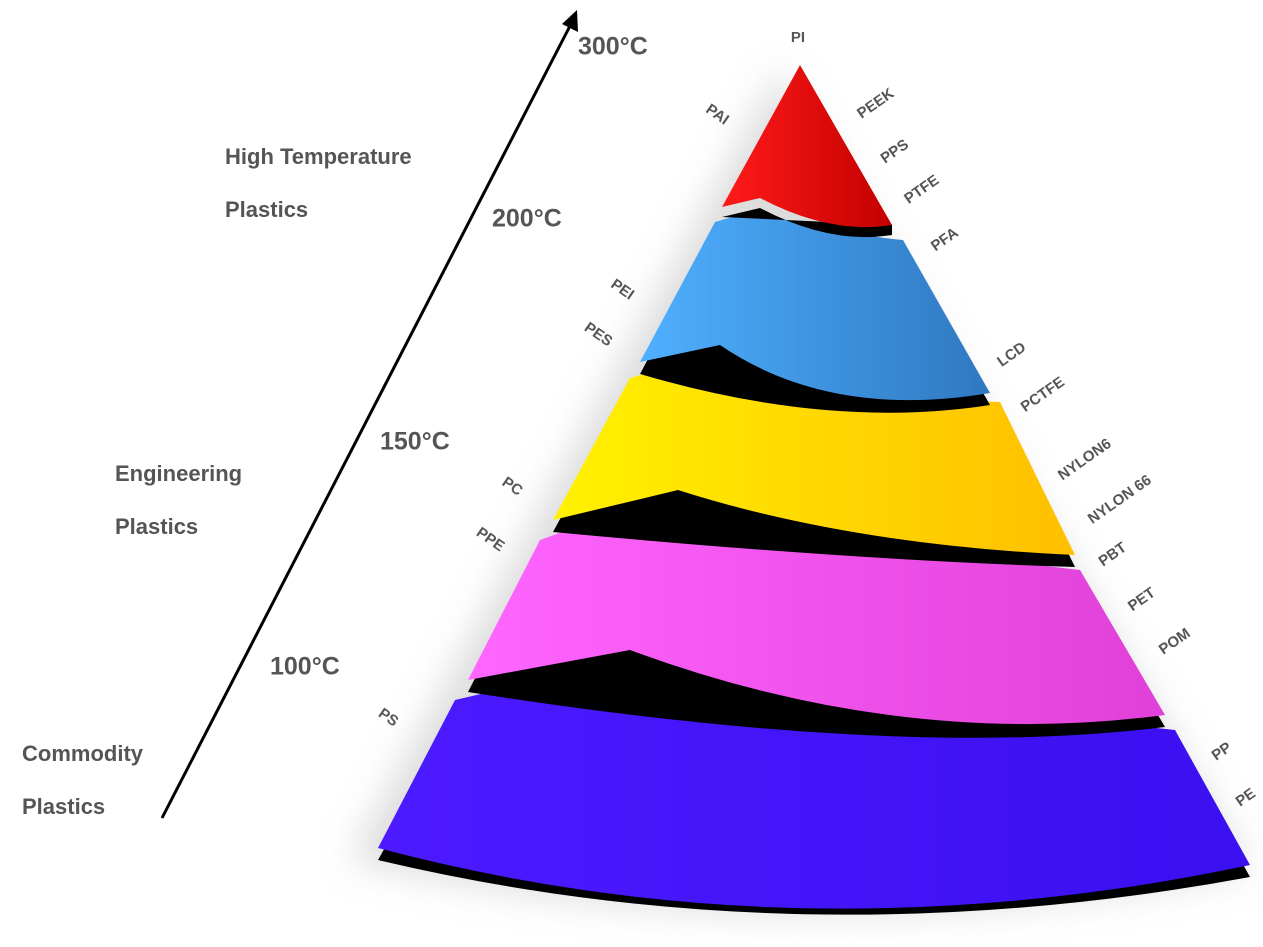 The height and width of the screenshot is (947, 1263). Describe the element at coordinates (798, 37) in the screenshot. I see `plastic-label: PI` at that location.